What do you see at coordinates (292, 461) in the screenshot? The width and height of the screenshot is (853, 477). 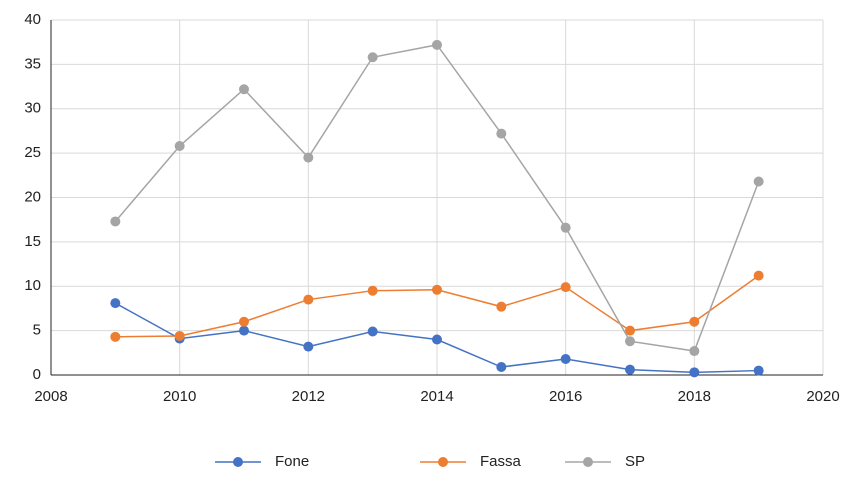 I see `legend-label: Fone` at bounding box center [292, 461].